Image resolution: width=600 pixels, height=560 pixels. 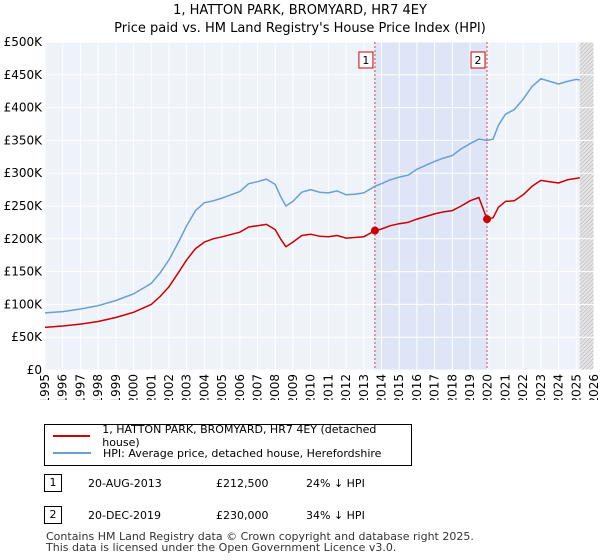 What do you see at coordinates (335, 515) in the screenshot?
I see `transaction-hpi-diff: 34% ↓ HPI` at bounding box center [335, 515].